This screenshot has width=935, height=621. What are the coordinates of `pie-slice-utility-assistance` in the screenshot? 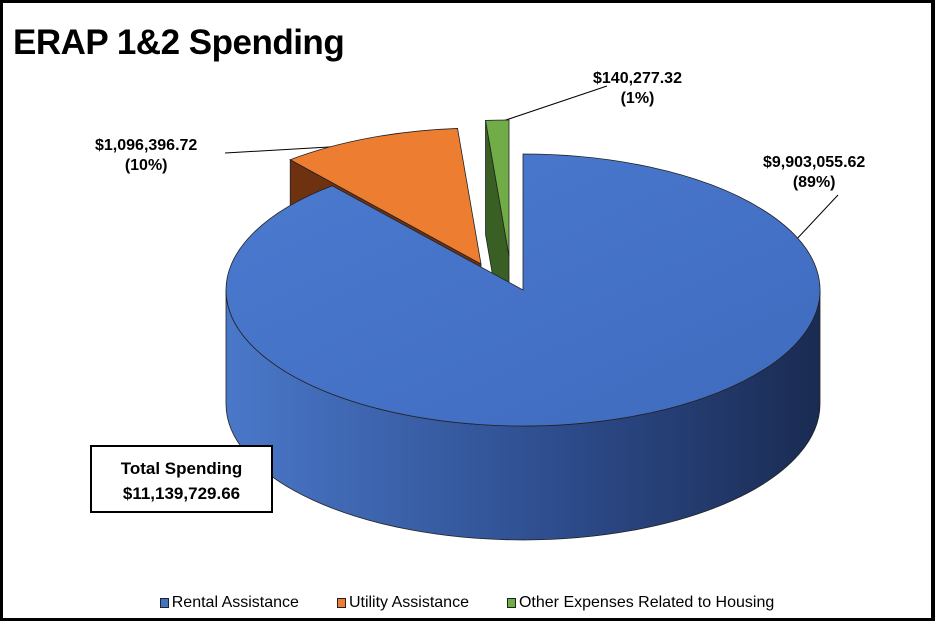 It's located at (385, 196).